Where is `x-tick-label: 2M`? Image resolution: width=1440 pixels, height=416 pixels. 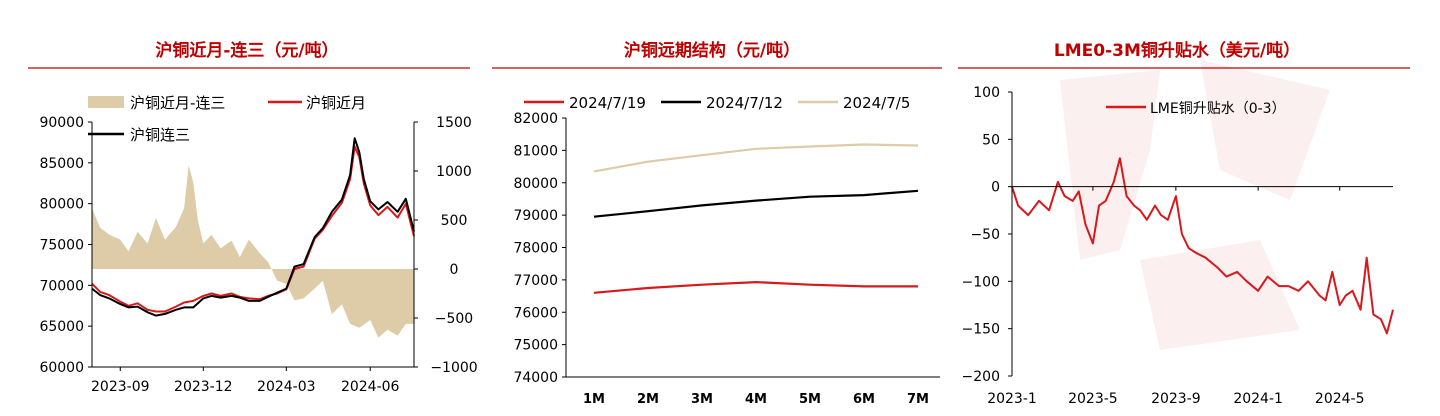 x-tick-label: 2M is located at coordinates (648, 399).